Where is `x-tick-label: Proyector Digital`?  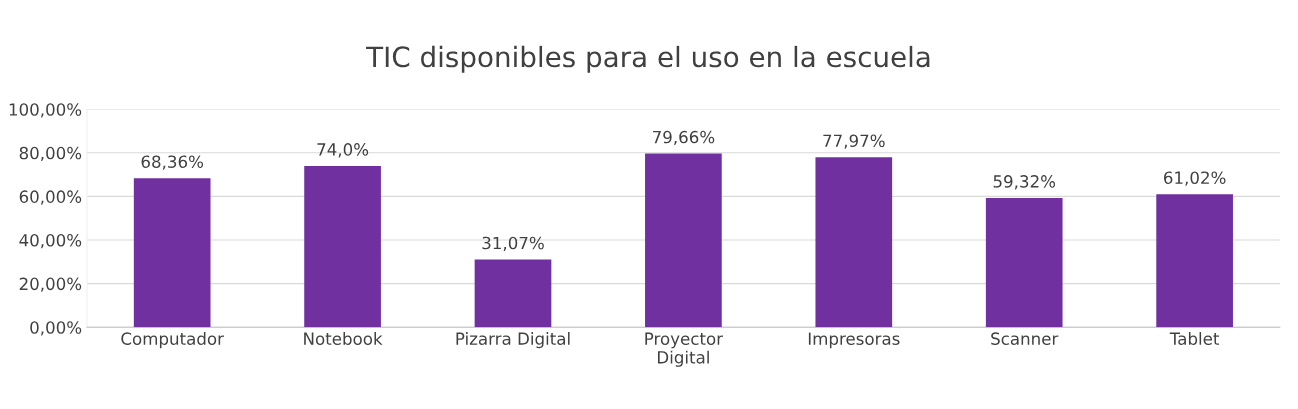
x-tick-label: Proyector Digital is located at coordinates (684, 349).